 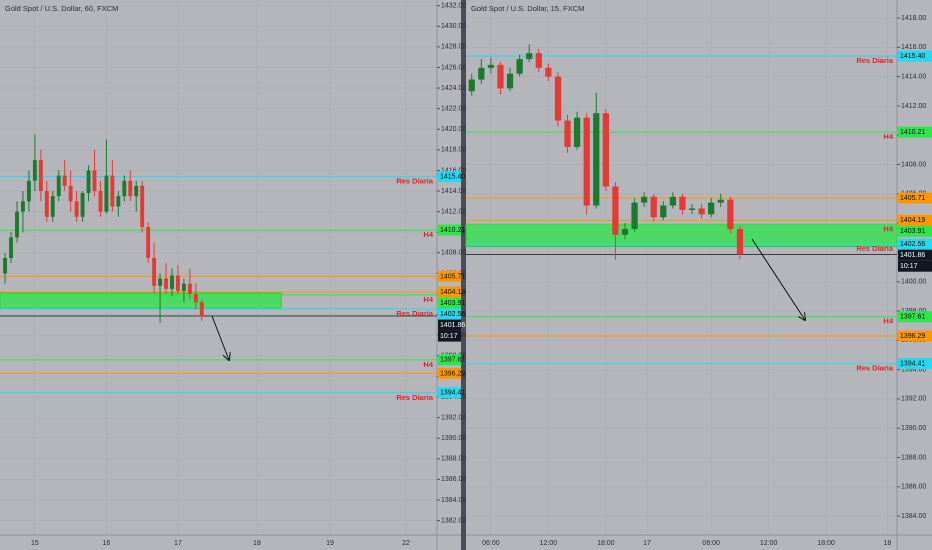 What do you see at coordinates (453, 88) in the screenshot?
I see `y-tick-label: 1424.00` at bounding box center [453, 88].